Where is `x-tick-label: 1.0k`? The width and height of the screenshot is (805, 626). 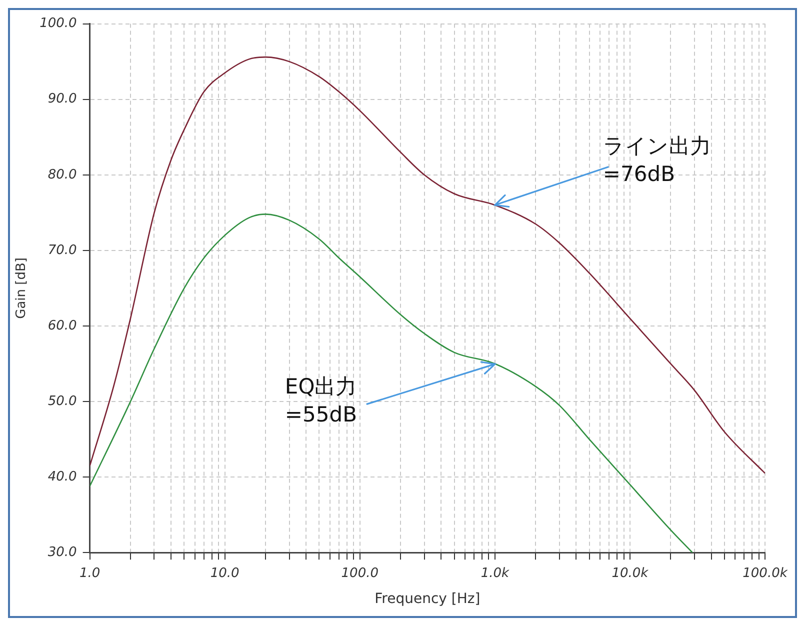 x-tick-label: 1.0k is located at coordinates (495, 573).